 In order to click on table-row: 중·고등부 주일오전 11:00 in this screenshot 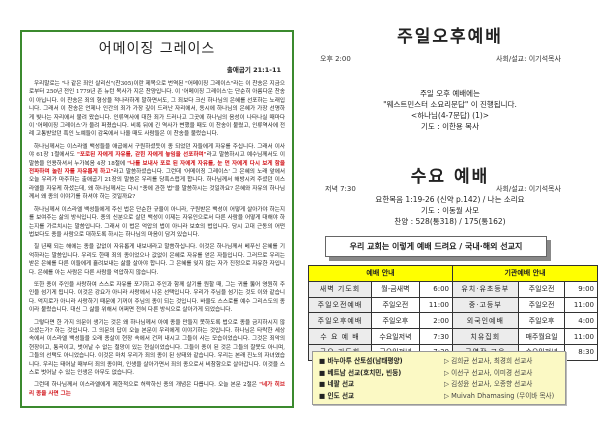, I will do `click(525, 305)`.